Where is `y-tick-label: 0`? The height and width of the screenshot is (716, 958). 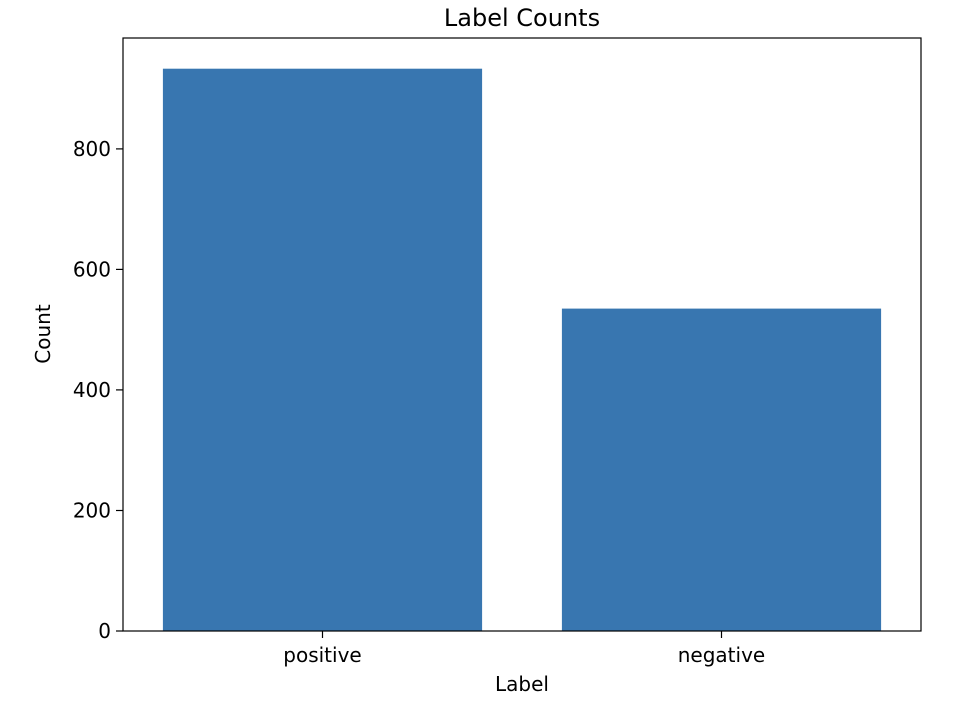
y-tick-label: 0 is located at coordinates (104, 631).